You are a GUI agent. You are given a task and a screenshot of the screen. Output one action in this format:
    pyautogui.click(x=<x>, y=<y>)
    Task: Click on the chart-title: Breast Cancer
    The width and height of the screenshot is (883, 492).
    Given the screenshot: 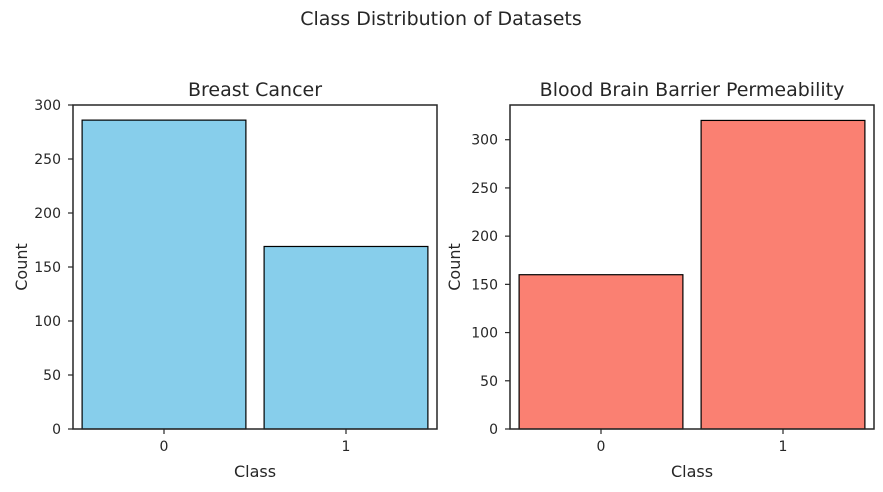 What is the action you would take?
    pyautogui.click(x=255, y=90)
    